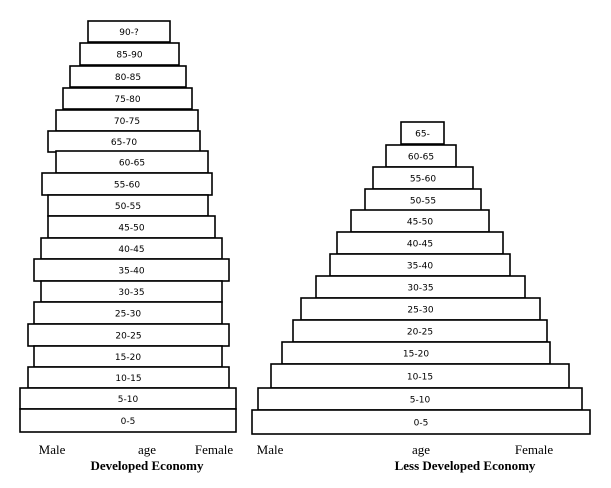 This screenshot has height=488, width=611. What do you see at coordinates (127, 122) in the screenshot?
I see `age-label: 70-75` at bounding box center [127, 122].